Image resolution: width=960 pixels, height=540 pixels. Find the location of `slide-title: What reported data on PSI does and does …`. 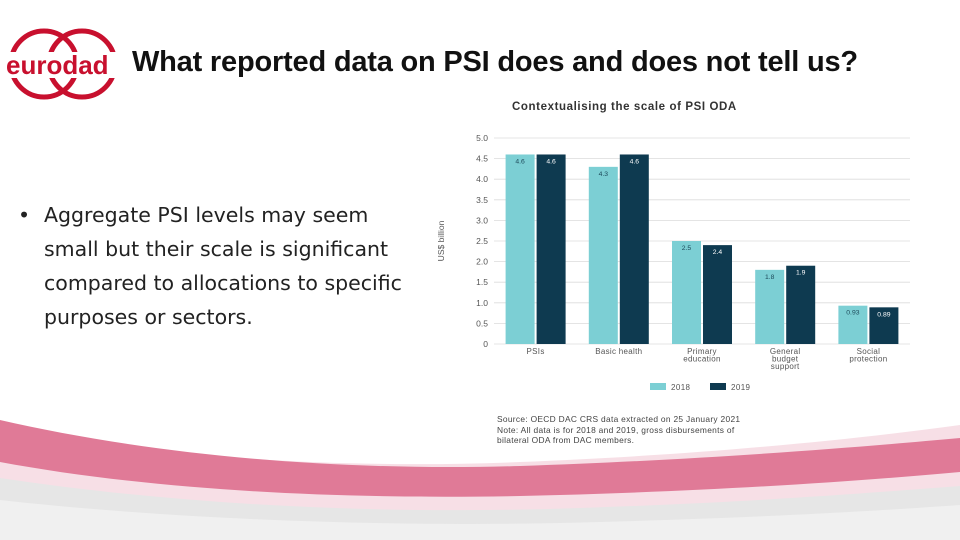

slide-title: What reported data on PSI does and does … is located at coordinates (495, 62).